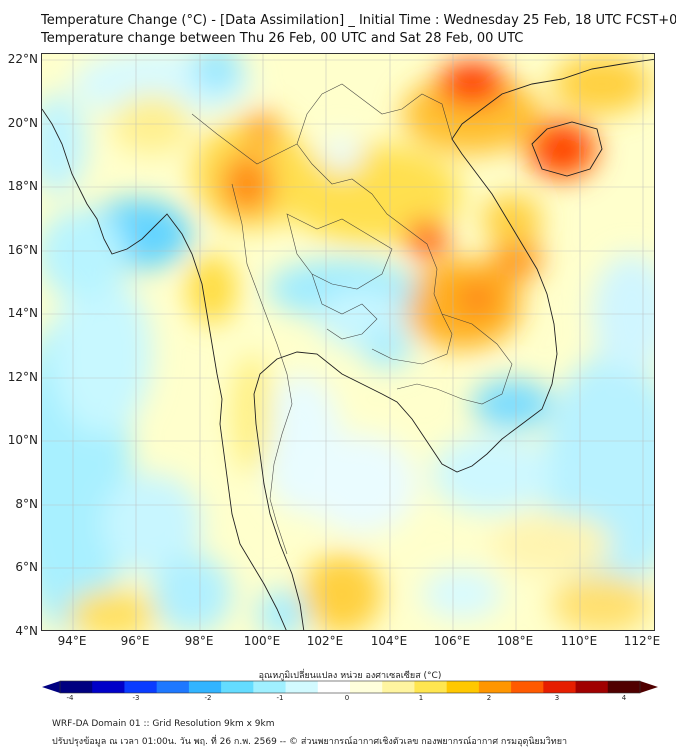 The image size is (676, 756). What do you see at coordinates (22, 250) in the screenshot?
I see `lat-label-16: 16°N` at bounding box center [22, 250].